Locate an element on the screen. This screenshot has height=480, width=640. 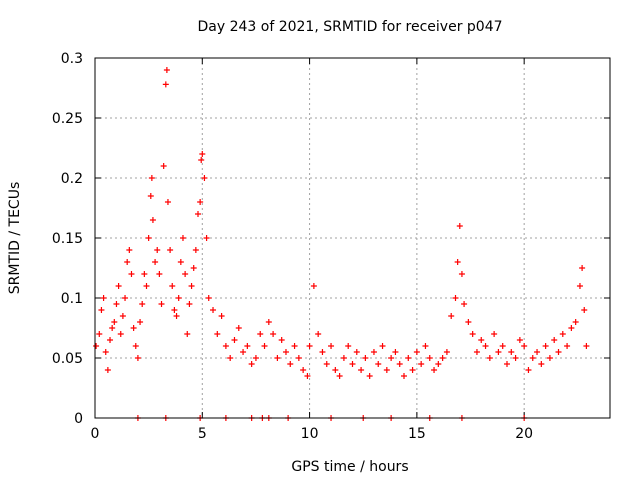
y-tick-label: 0.15 is located at coordinates (67, 239).